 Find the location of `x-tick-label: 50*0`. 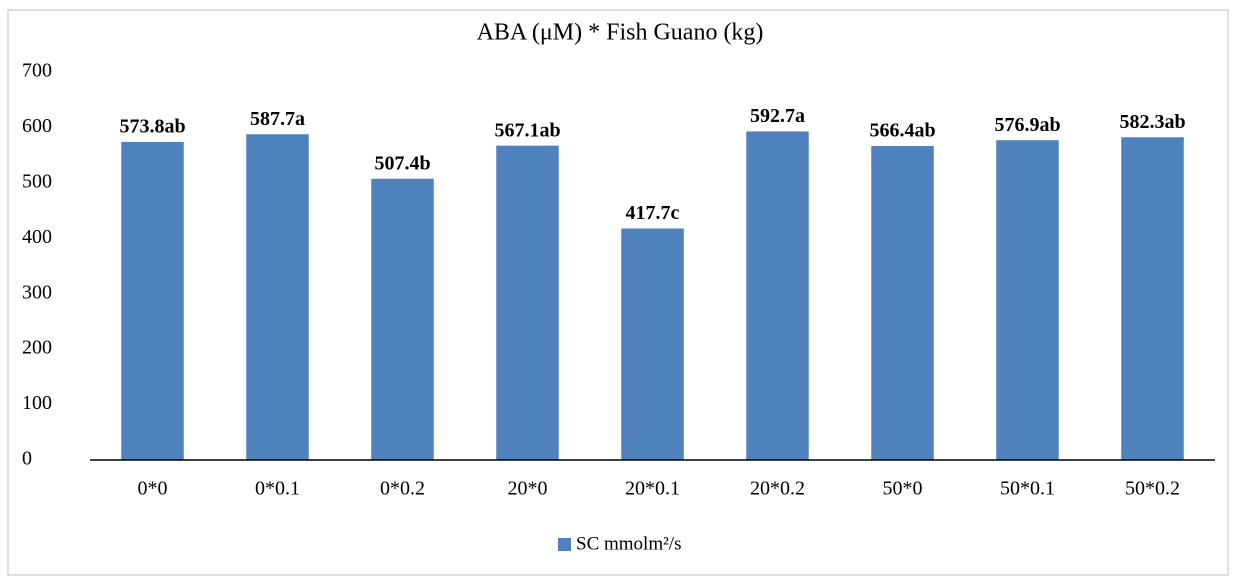

x-tick-label: 50*0 is located at coordinates (903, 489).